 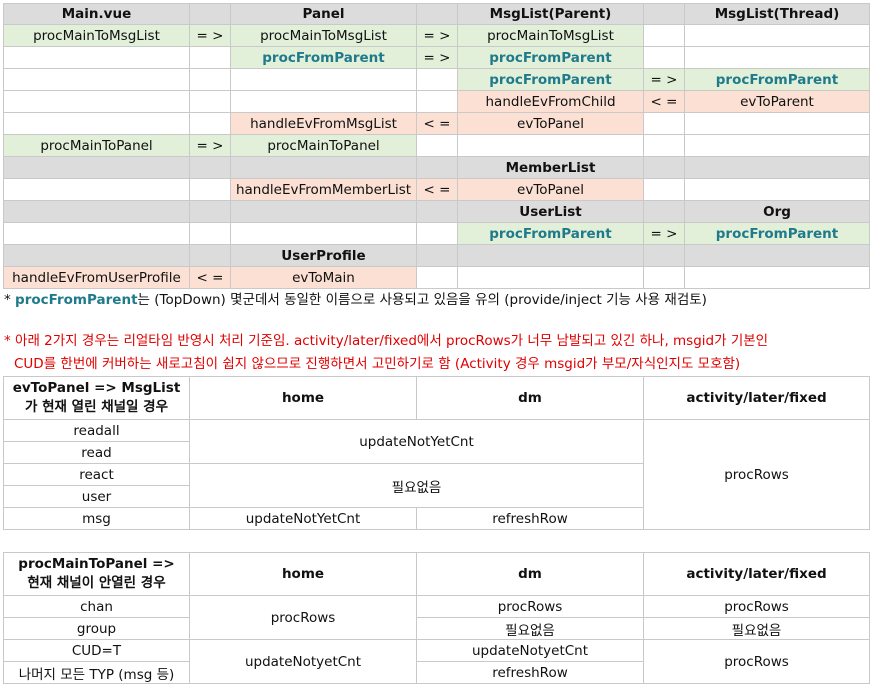 I want to click on table1-col-home: home, so click(x=303, y=398).